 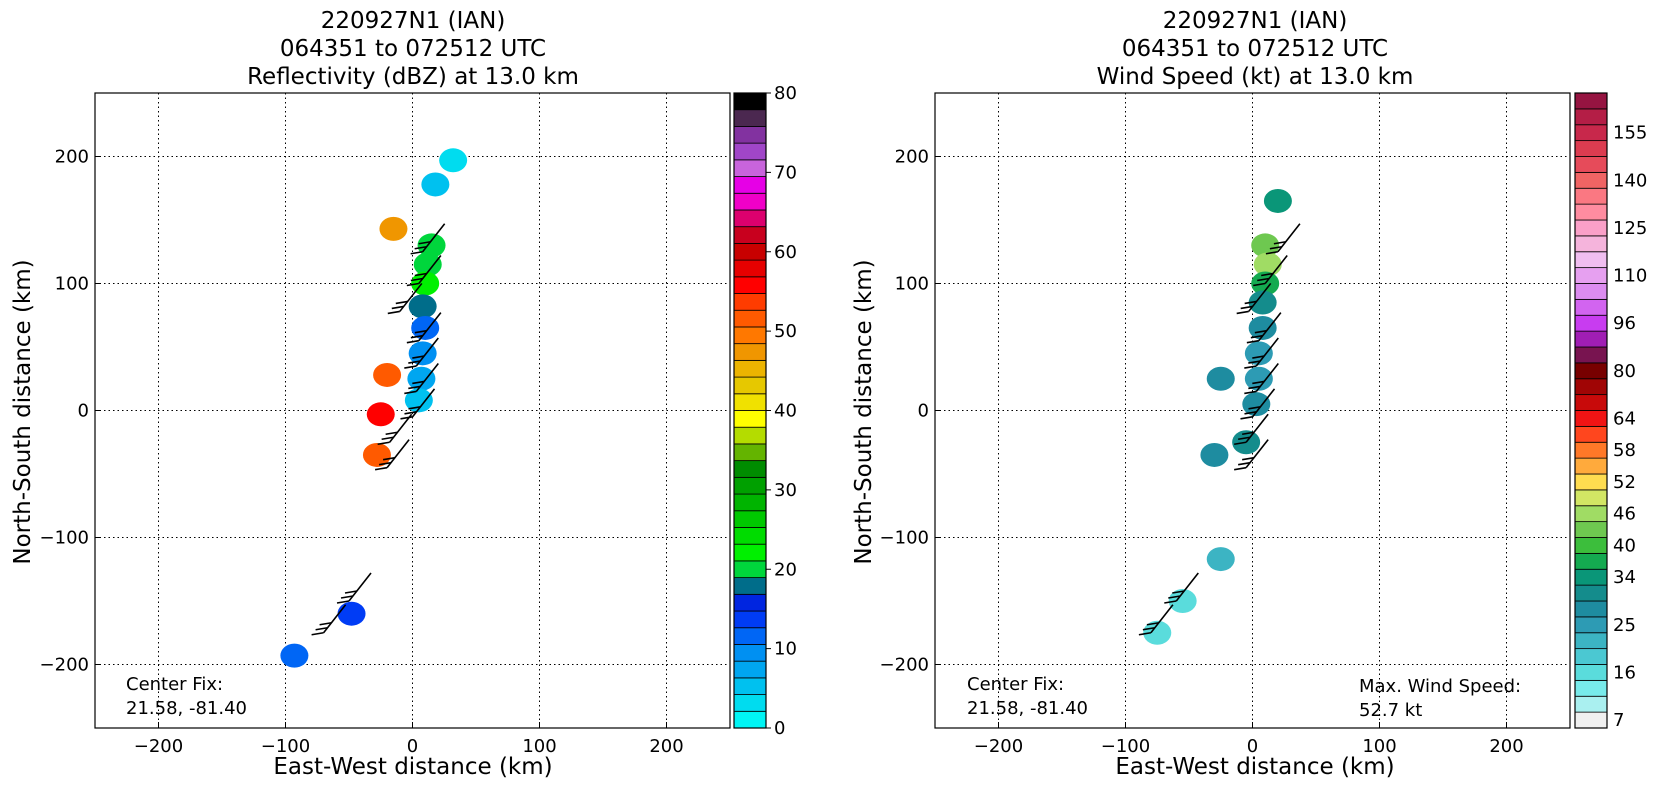 What do you see at coordinates (1255, 49) in the screenshot?
I see `panel-title-line-2: 064351 to 072512 UTC` at bounding box center [1255, 49].